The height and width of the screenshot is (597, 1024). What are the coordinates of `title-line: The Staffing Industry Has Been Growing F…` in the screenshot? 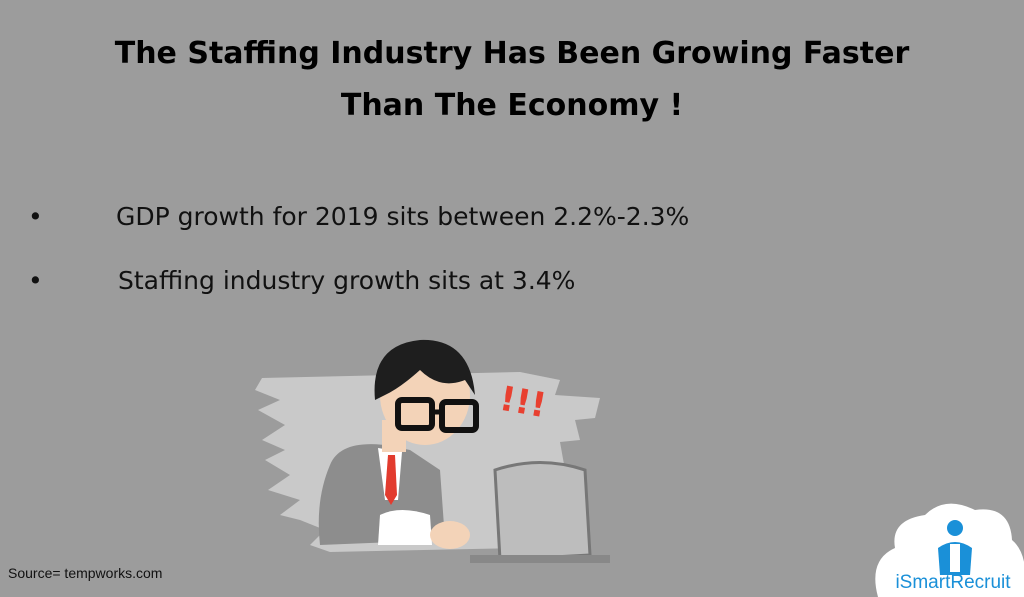 It's located at (512, 53).